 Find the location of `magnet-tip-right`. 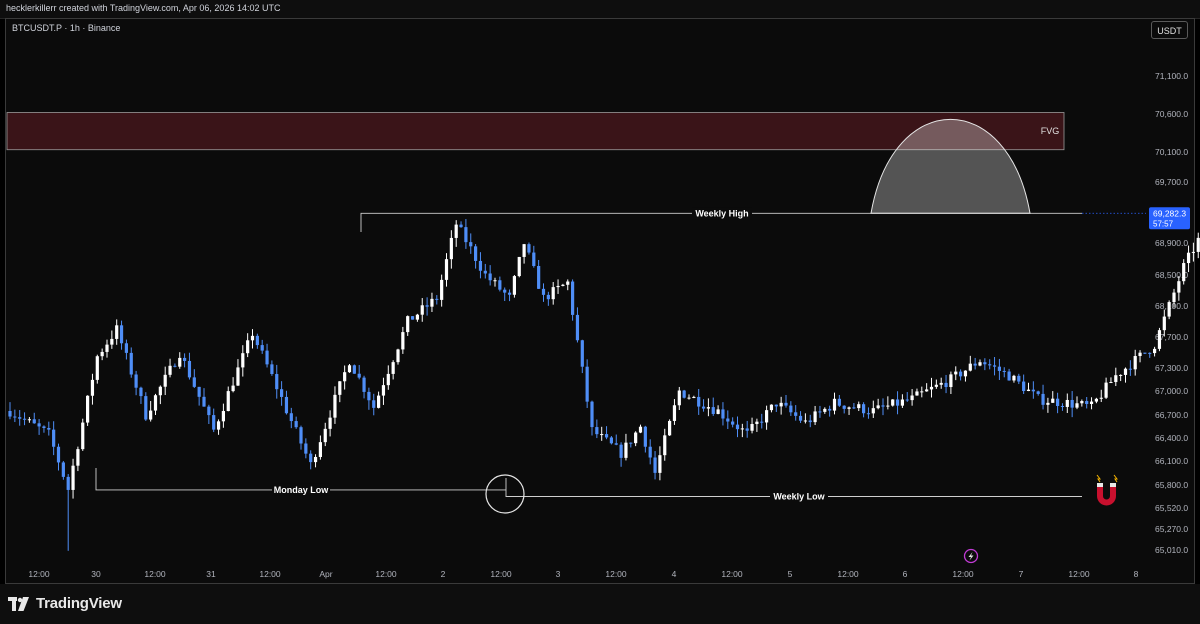

magnet-tip-right is located at coordinates (1113, 485).